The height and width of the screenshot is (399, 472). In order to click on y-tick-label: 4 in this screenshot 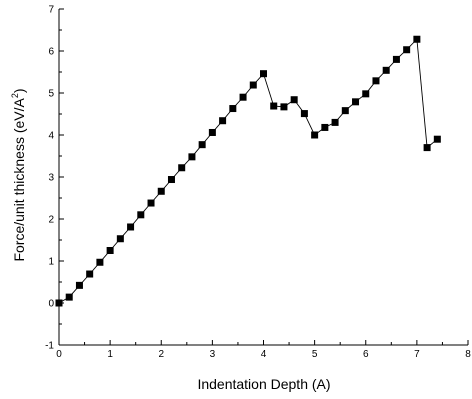, I will do `click(51, 136)`.